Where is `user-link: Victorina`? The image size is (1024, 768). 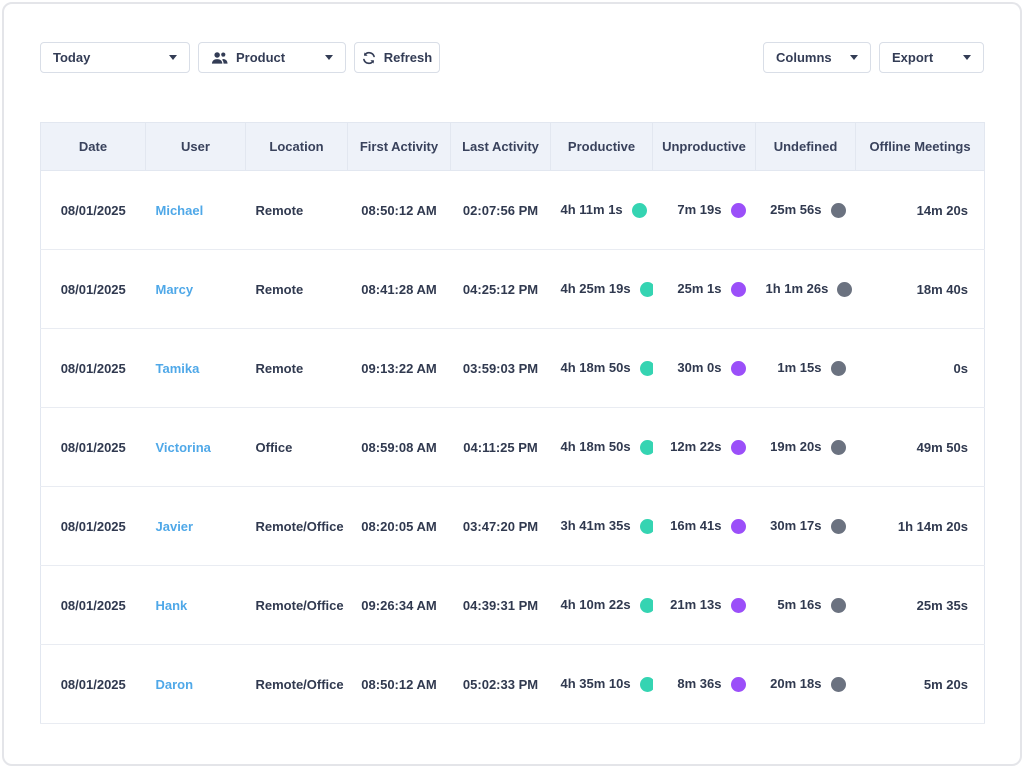 user-link: Victorina is located at coordinates (183, 447).